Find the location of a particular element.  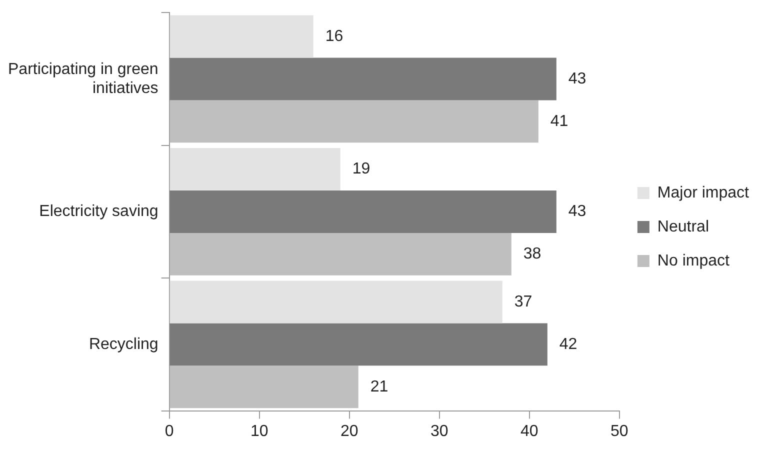

data-label: 42 is located at coordinates (568, 344).